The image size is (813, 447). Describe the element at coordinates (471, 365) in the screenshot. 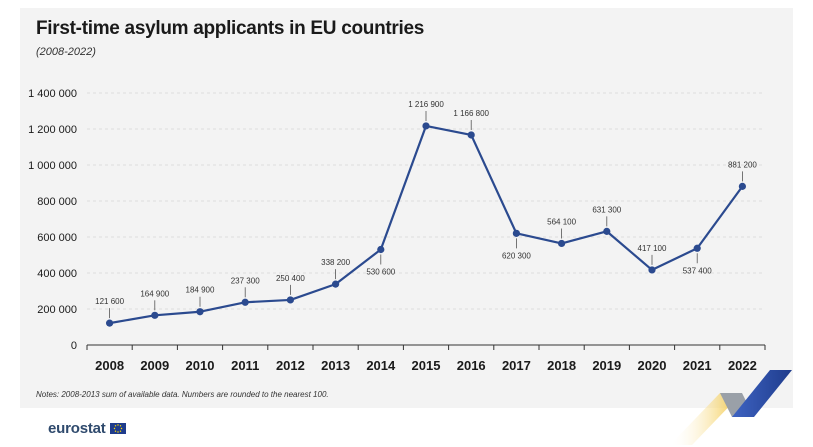

I see `x-tick-label: 2016` at that location.